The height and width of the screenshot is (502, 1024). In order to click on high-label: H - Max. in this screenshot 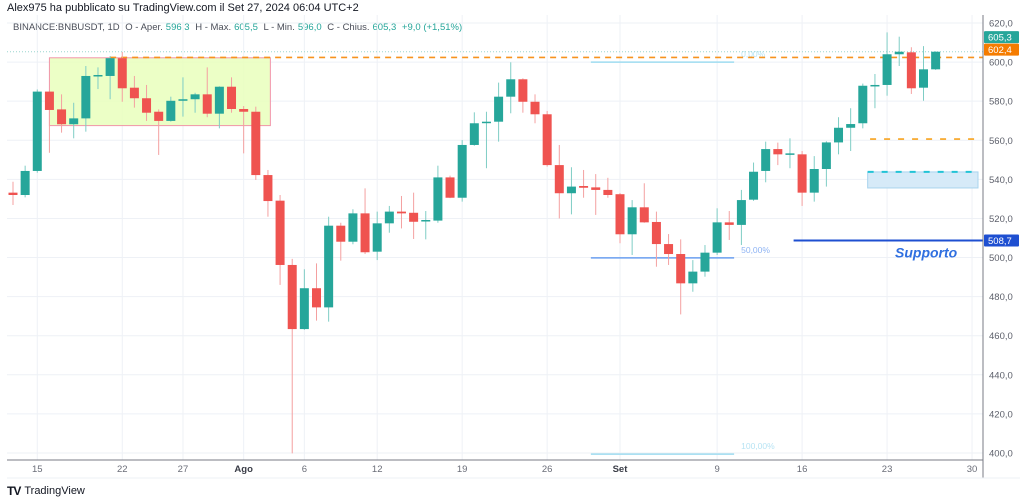, I will do `click(213, 27)`.